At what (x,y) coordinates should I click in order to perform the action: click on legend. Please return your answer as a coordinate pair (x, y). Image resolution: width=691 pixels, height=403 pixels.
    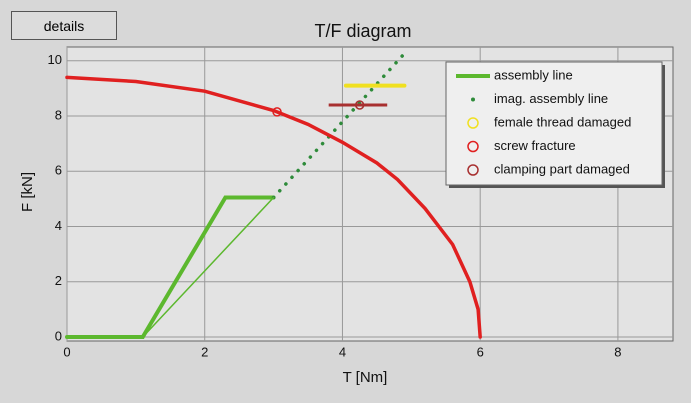
    Looking at the image, I should click on (554, 123).